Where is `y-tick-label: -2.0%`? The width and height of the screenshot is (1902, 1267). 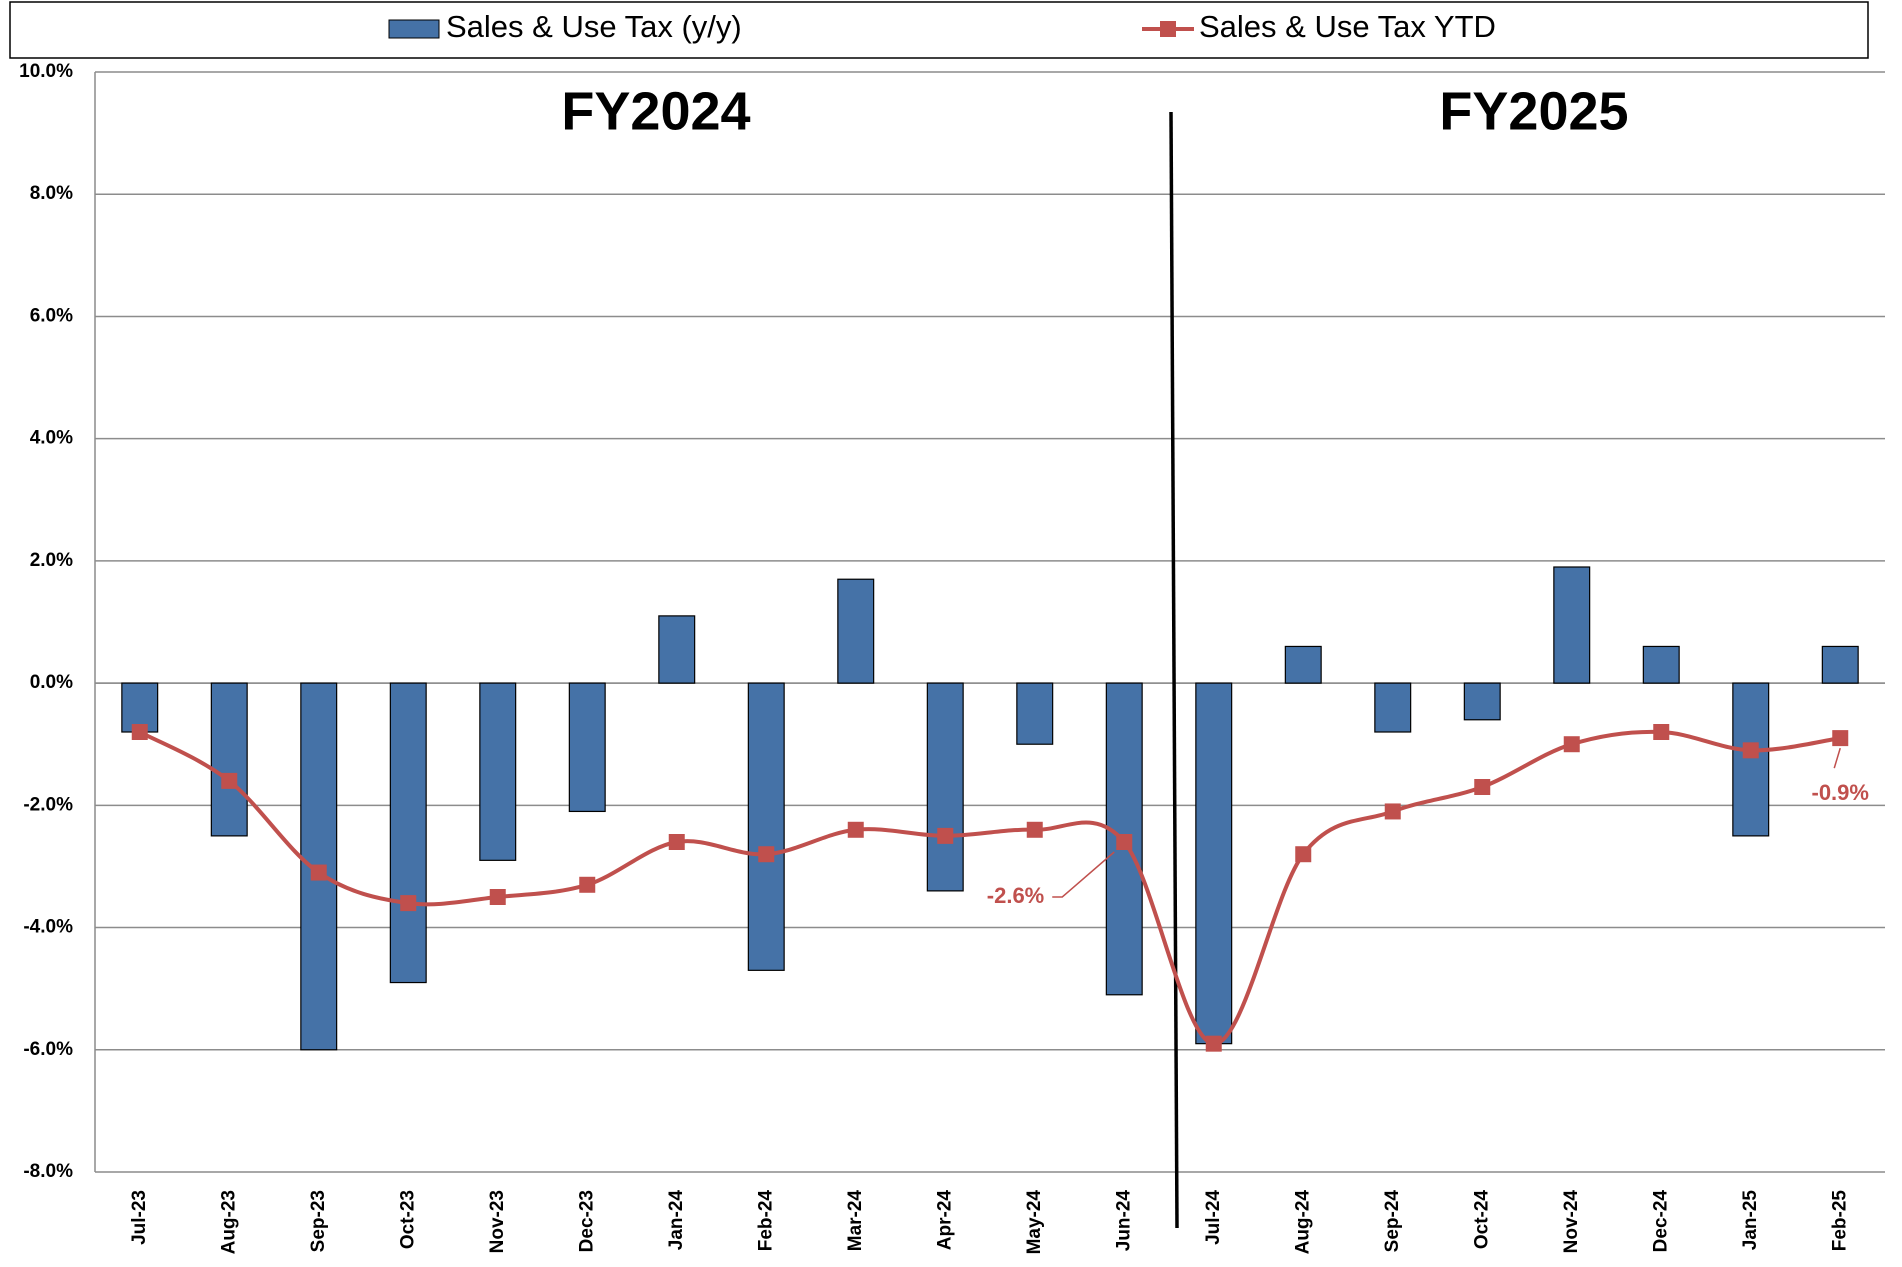 y-tick-label: -2.0% is located at coordinates (48, 804).